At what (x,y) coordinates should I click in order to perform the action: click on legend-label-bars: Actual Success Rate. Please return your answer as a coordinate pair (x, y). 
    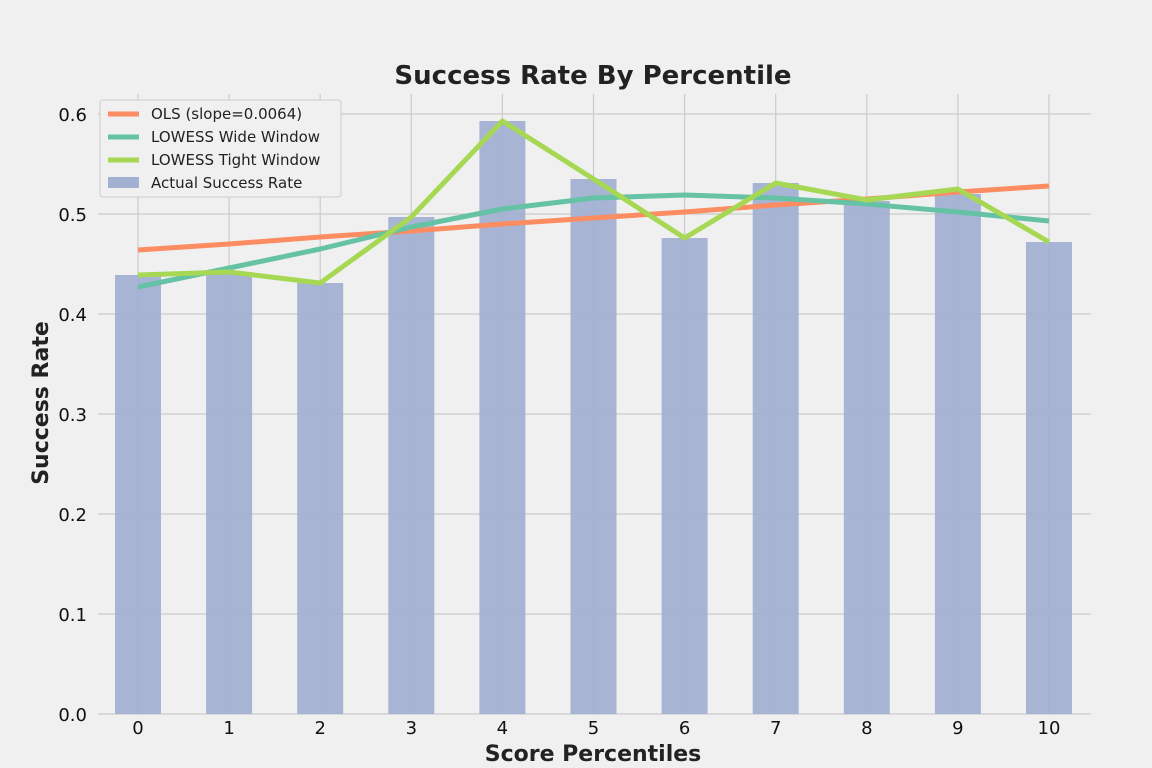
    Looking at the image, I should click on (226, 183).